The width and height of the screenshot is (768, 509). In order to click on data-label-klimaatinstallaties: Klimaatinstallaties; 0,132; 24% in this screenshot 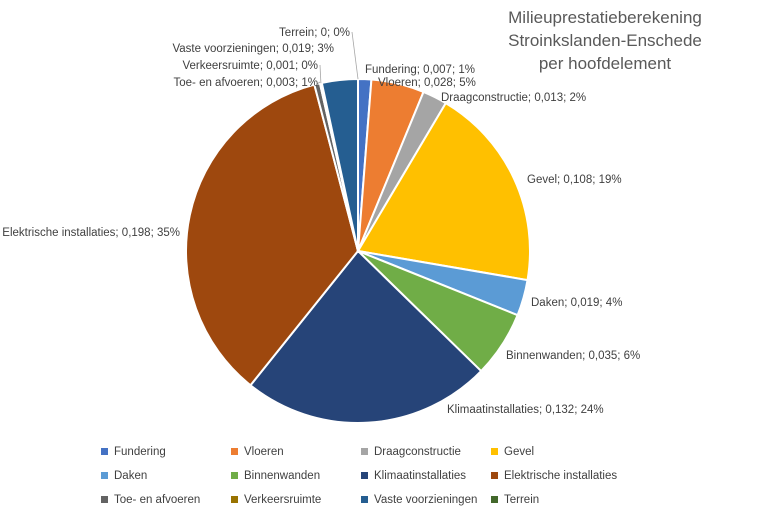, I will do `click(525, 410)`.